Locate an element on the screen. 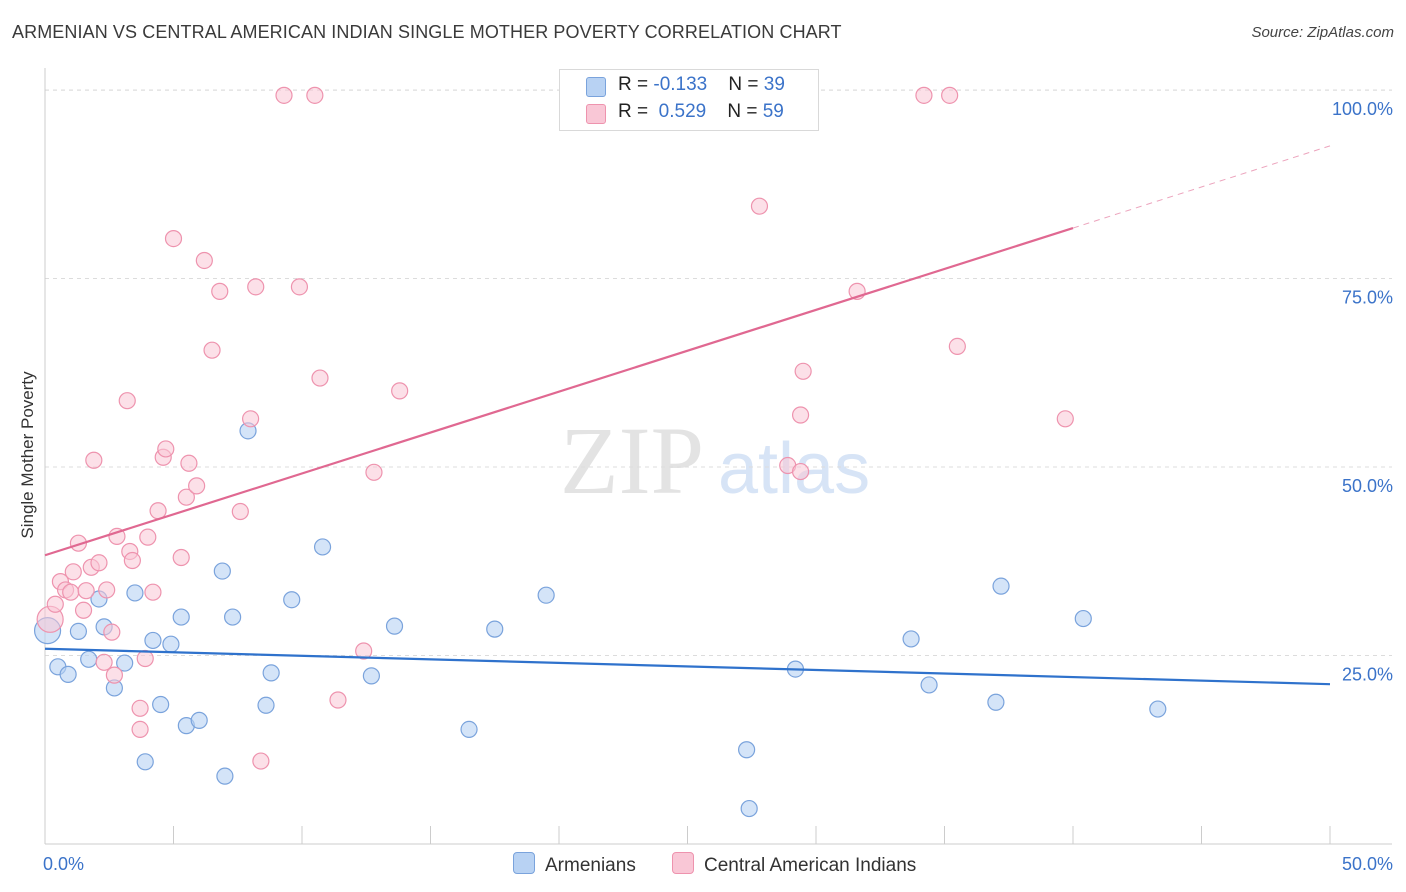 This screenshot has height=892, width=1406. watermark: ZIP atlas is located at coordinates (715, 460).